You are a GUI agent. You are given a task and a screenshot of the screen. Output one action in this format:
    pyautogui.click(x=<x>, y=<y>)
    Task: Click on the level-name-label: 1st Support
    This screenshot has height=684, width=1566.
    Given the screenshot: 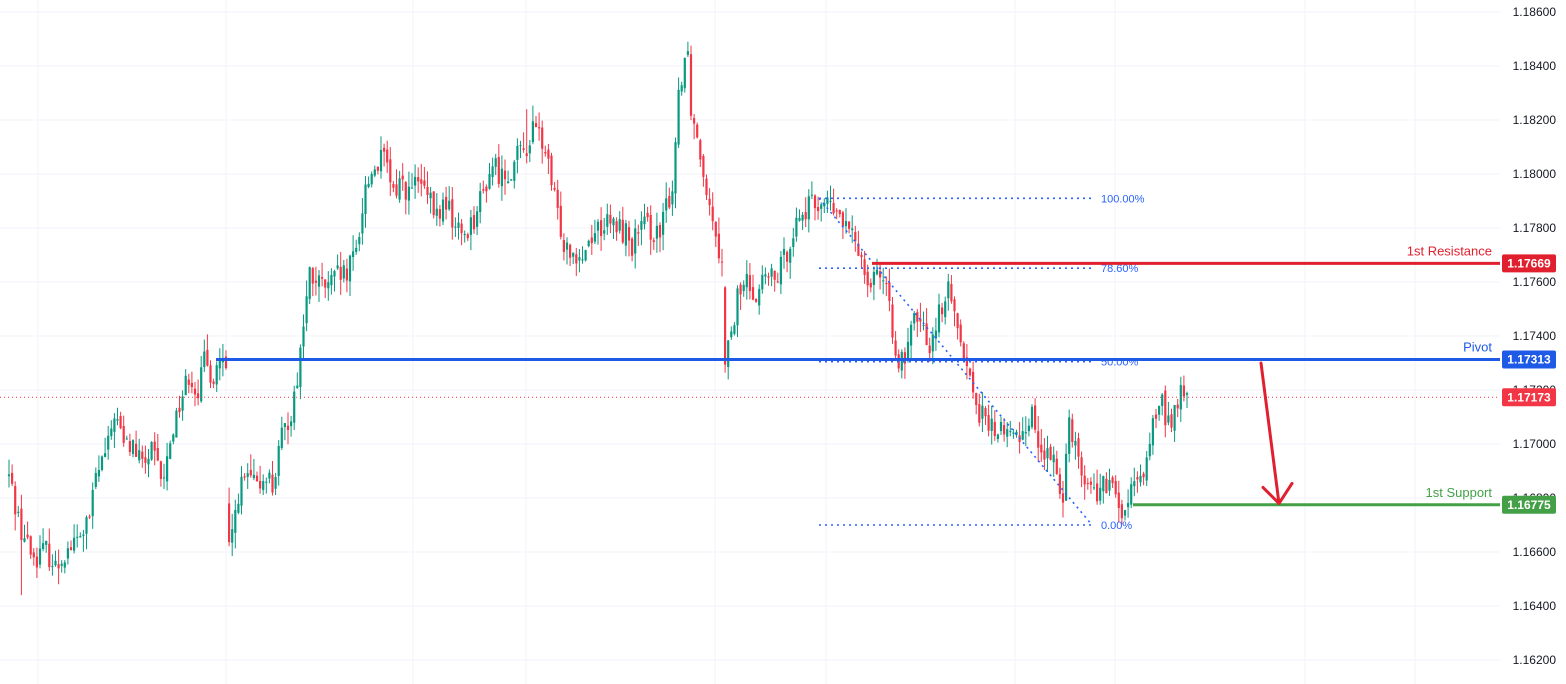 What is the action you would take?
    pyautogui.click(x=1459, y=492)
    